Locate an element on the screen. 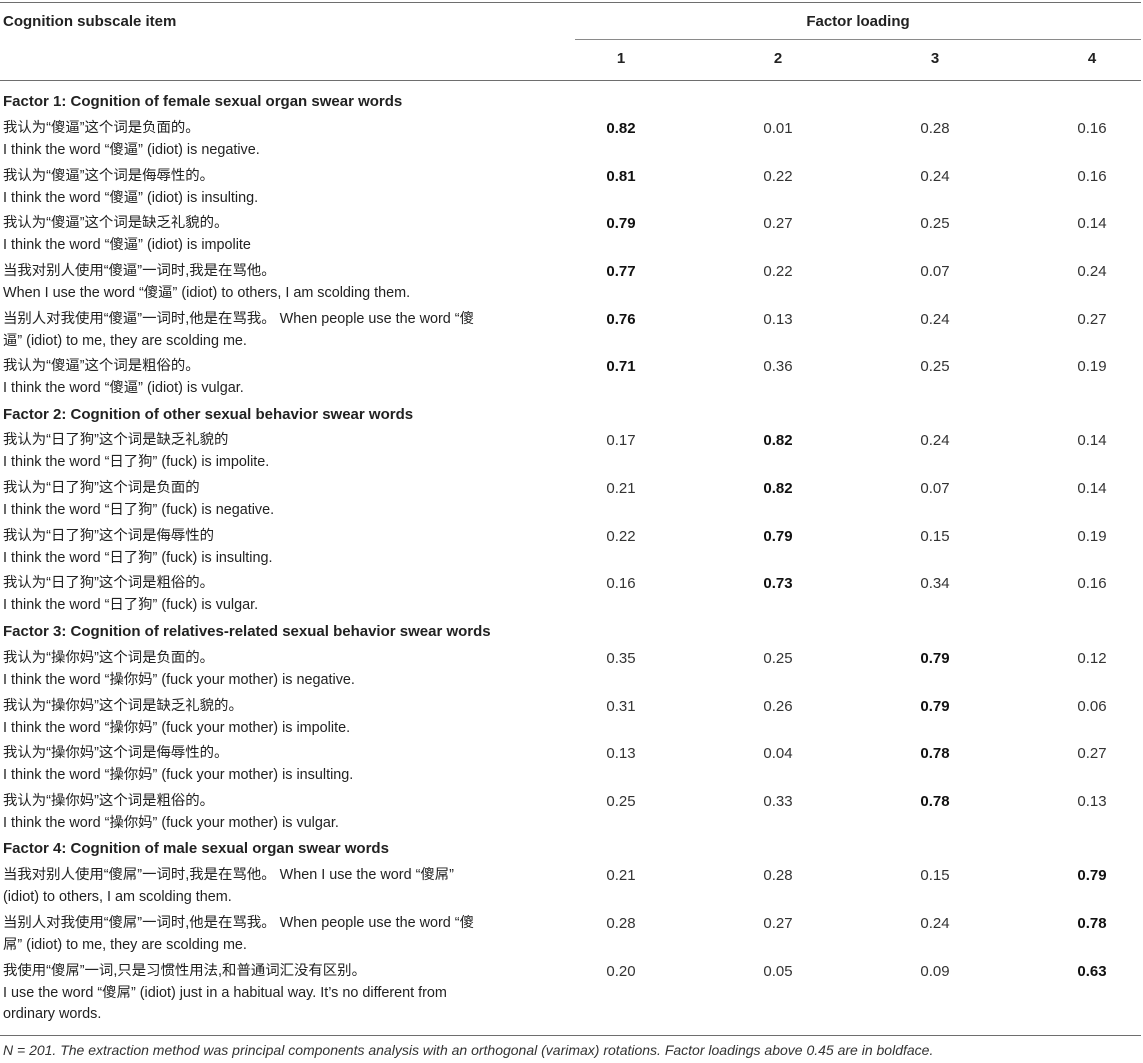 Image resolution: width=1143 pixels, height=1063 pixels. loading-value: 0.06 is located at coordinates (1092, 706).